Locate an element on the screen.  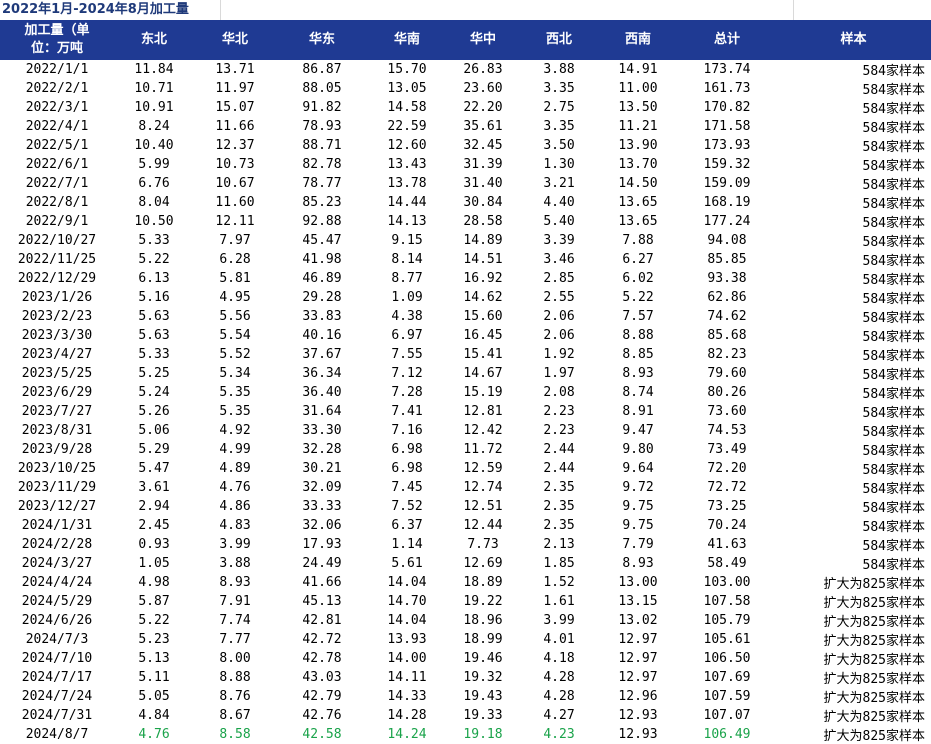
value-cell: 12.74 is located at coordinates (483, 487).